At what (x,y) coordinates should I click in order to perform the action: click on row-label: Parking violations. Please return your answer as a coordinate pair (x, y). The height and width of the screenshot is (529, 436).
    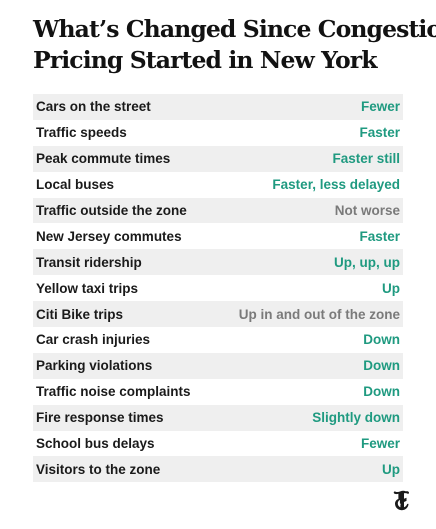
    Looking at the image, I should click on (94, 366).